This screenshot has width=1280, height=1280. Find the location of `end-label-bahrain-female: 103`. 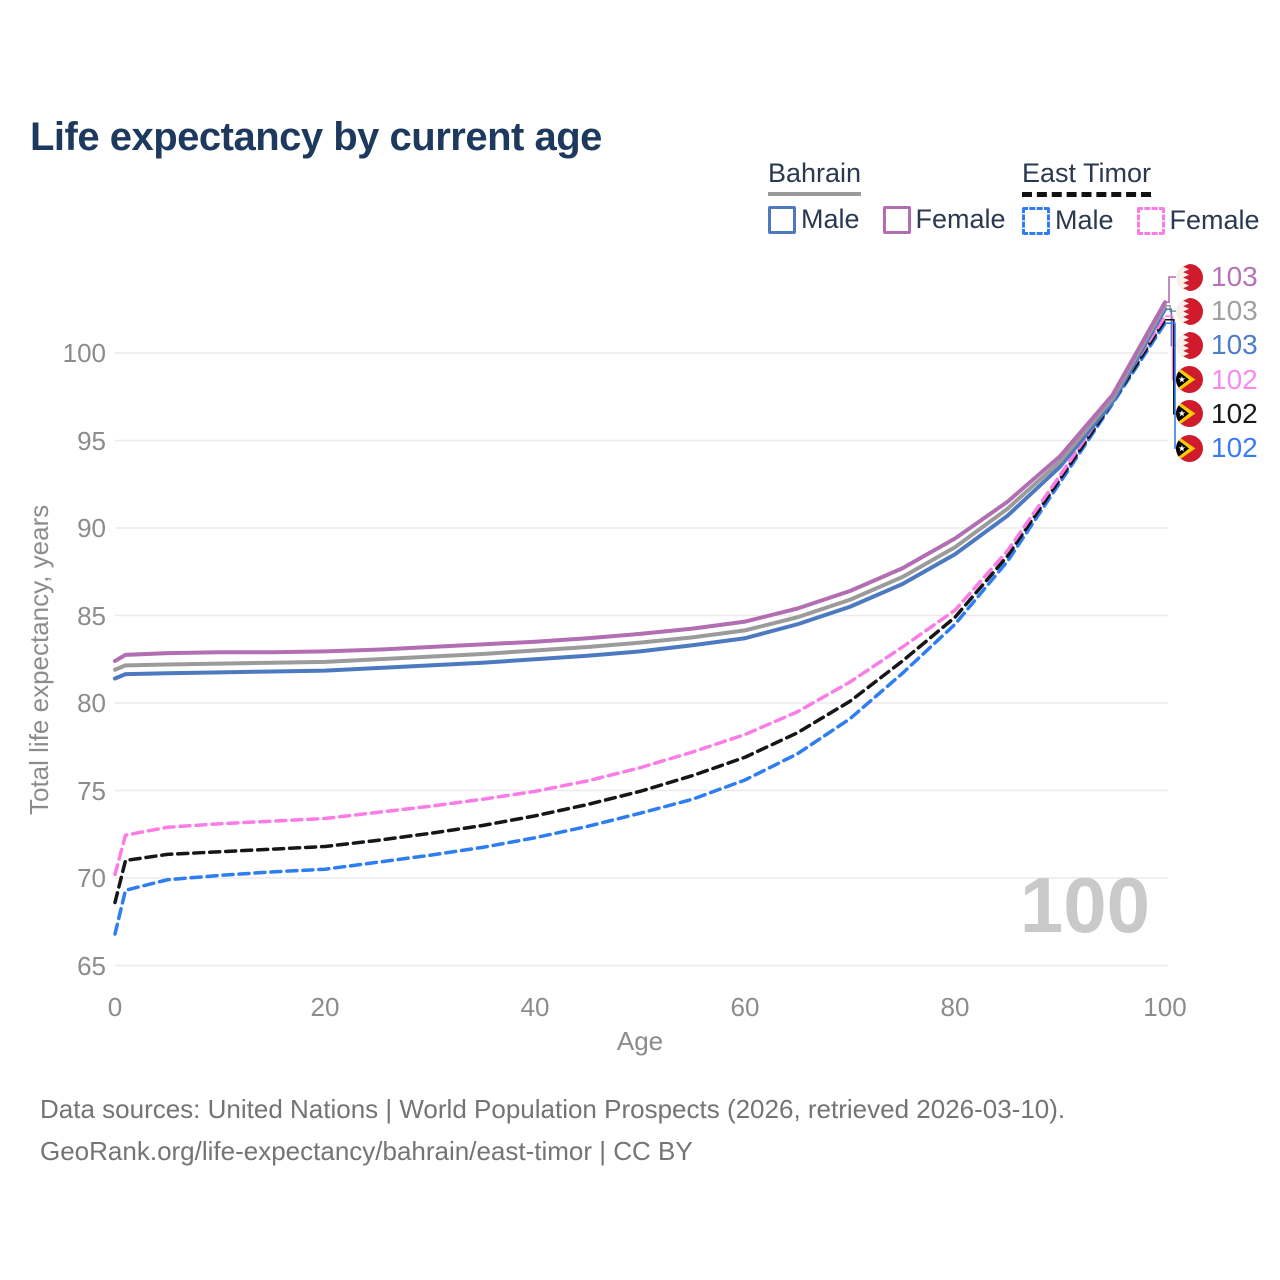

end-label-bahrain-female: 103 is located at coordinates (1217, 277).